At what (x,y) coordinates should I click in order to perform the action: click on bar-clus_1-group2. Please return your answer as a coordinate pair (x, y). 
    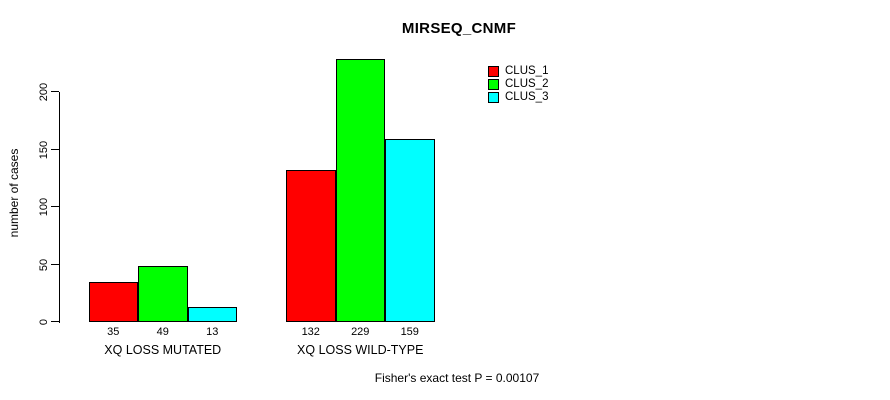
    Looking at the image, I should click on (311, 246).